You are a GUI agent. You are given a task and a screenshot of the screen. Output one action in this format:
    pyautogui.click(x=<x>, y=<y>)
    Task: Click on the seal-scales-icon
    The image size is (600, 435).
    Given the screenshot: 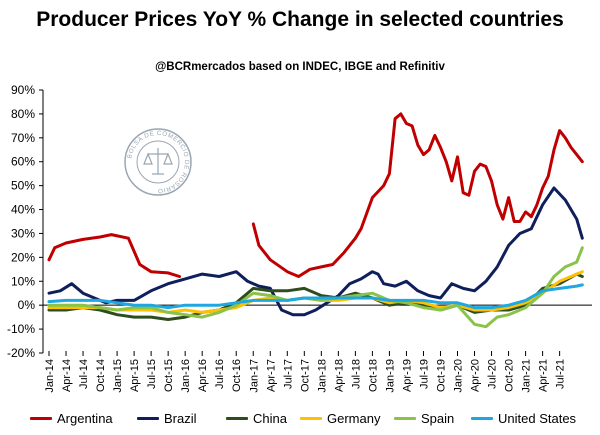 What is the action you would take?
    pyautogui.click(x=158, y=161)
    